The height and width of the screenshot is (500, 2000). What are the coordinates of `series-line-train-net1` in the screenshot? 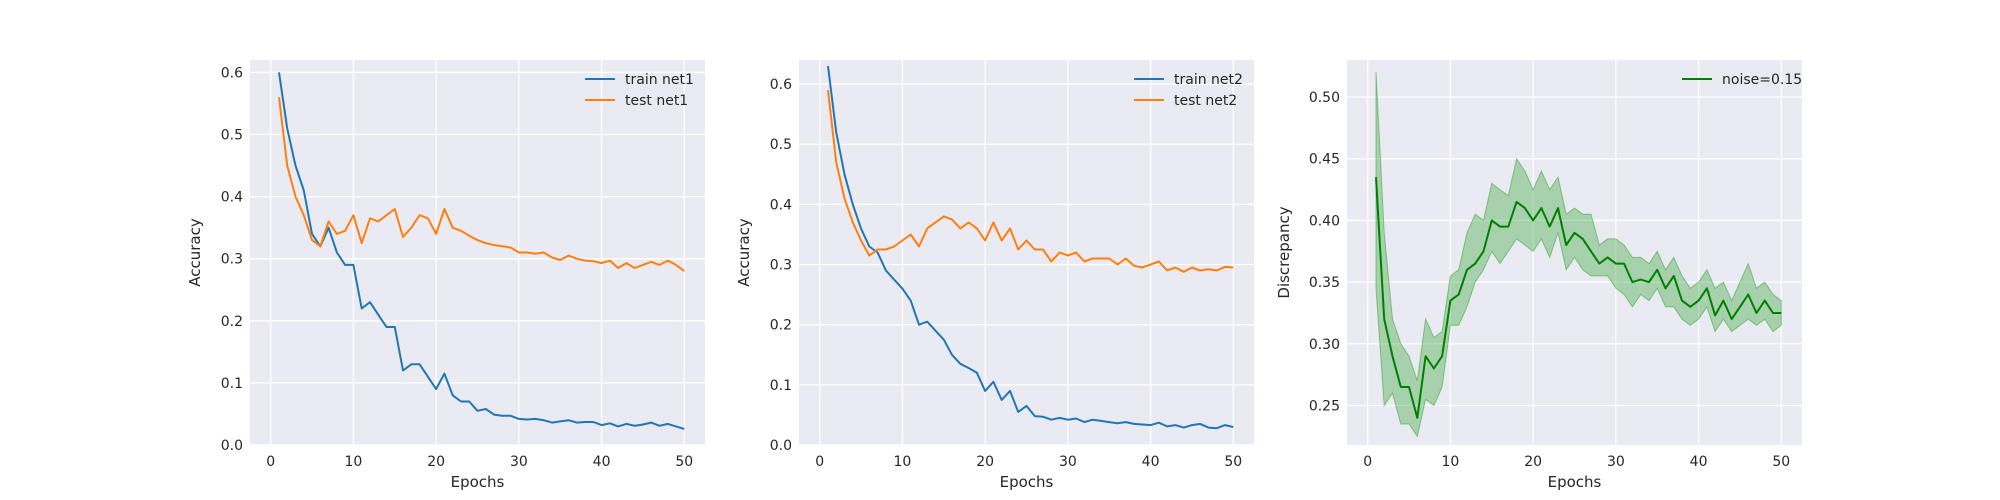 It's located at (481, 251).